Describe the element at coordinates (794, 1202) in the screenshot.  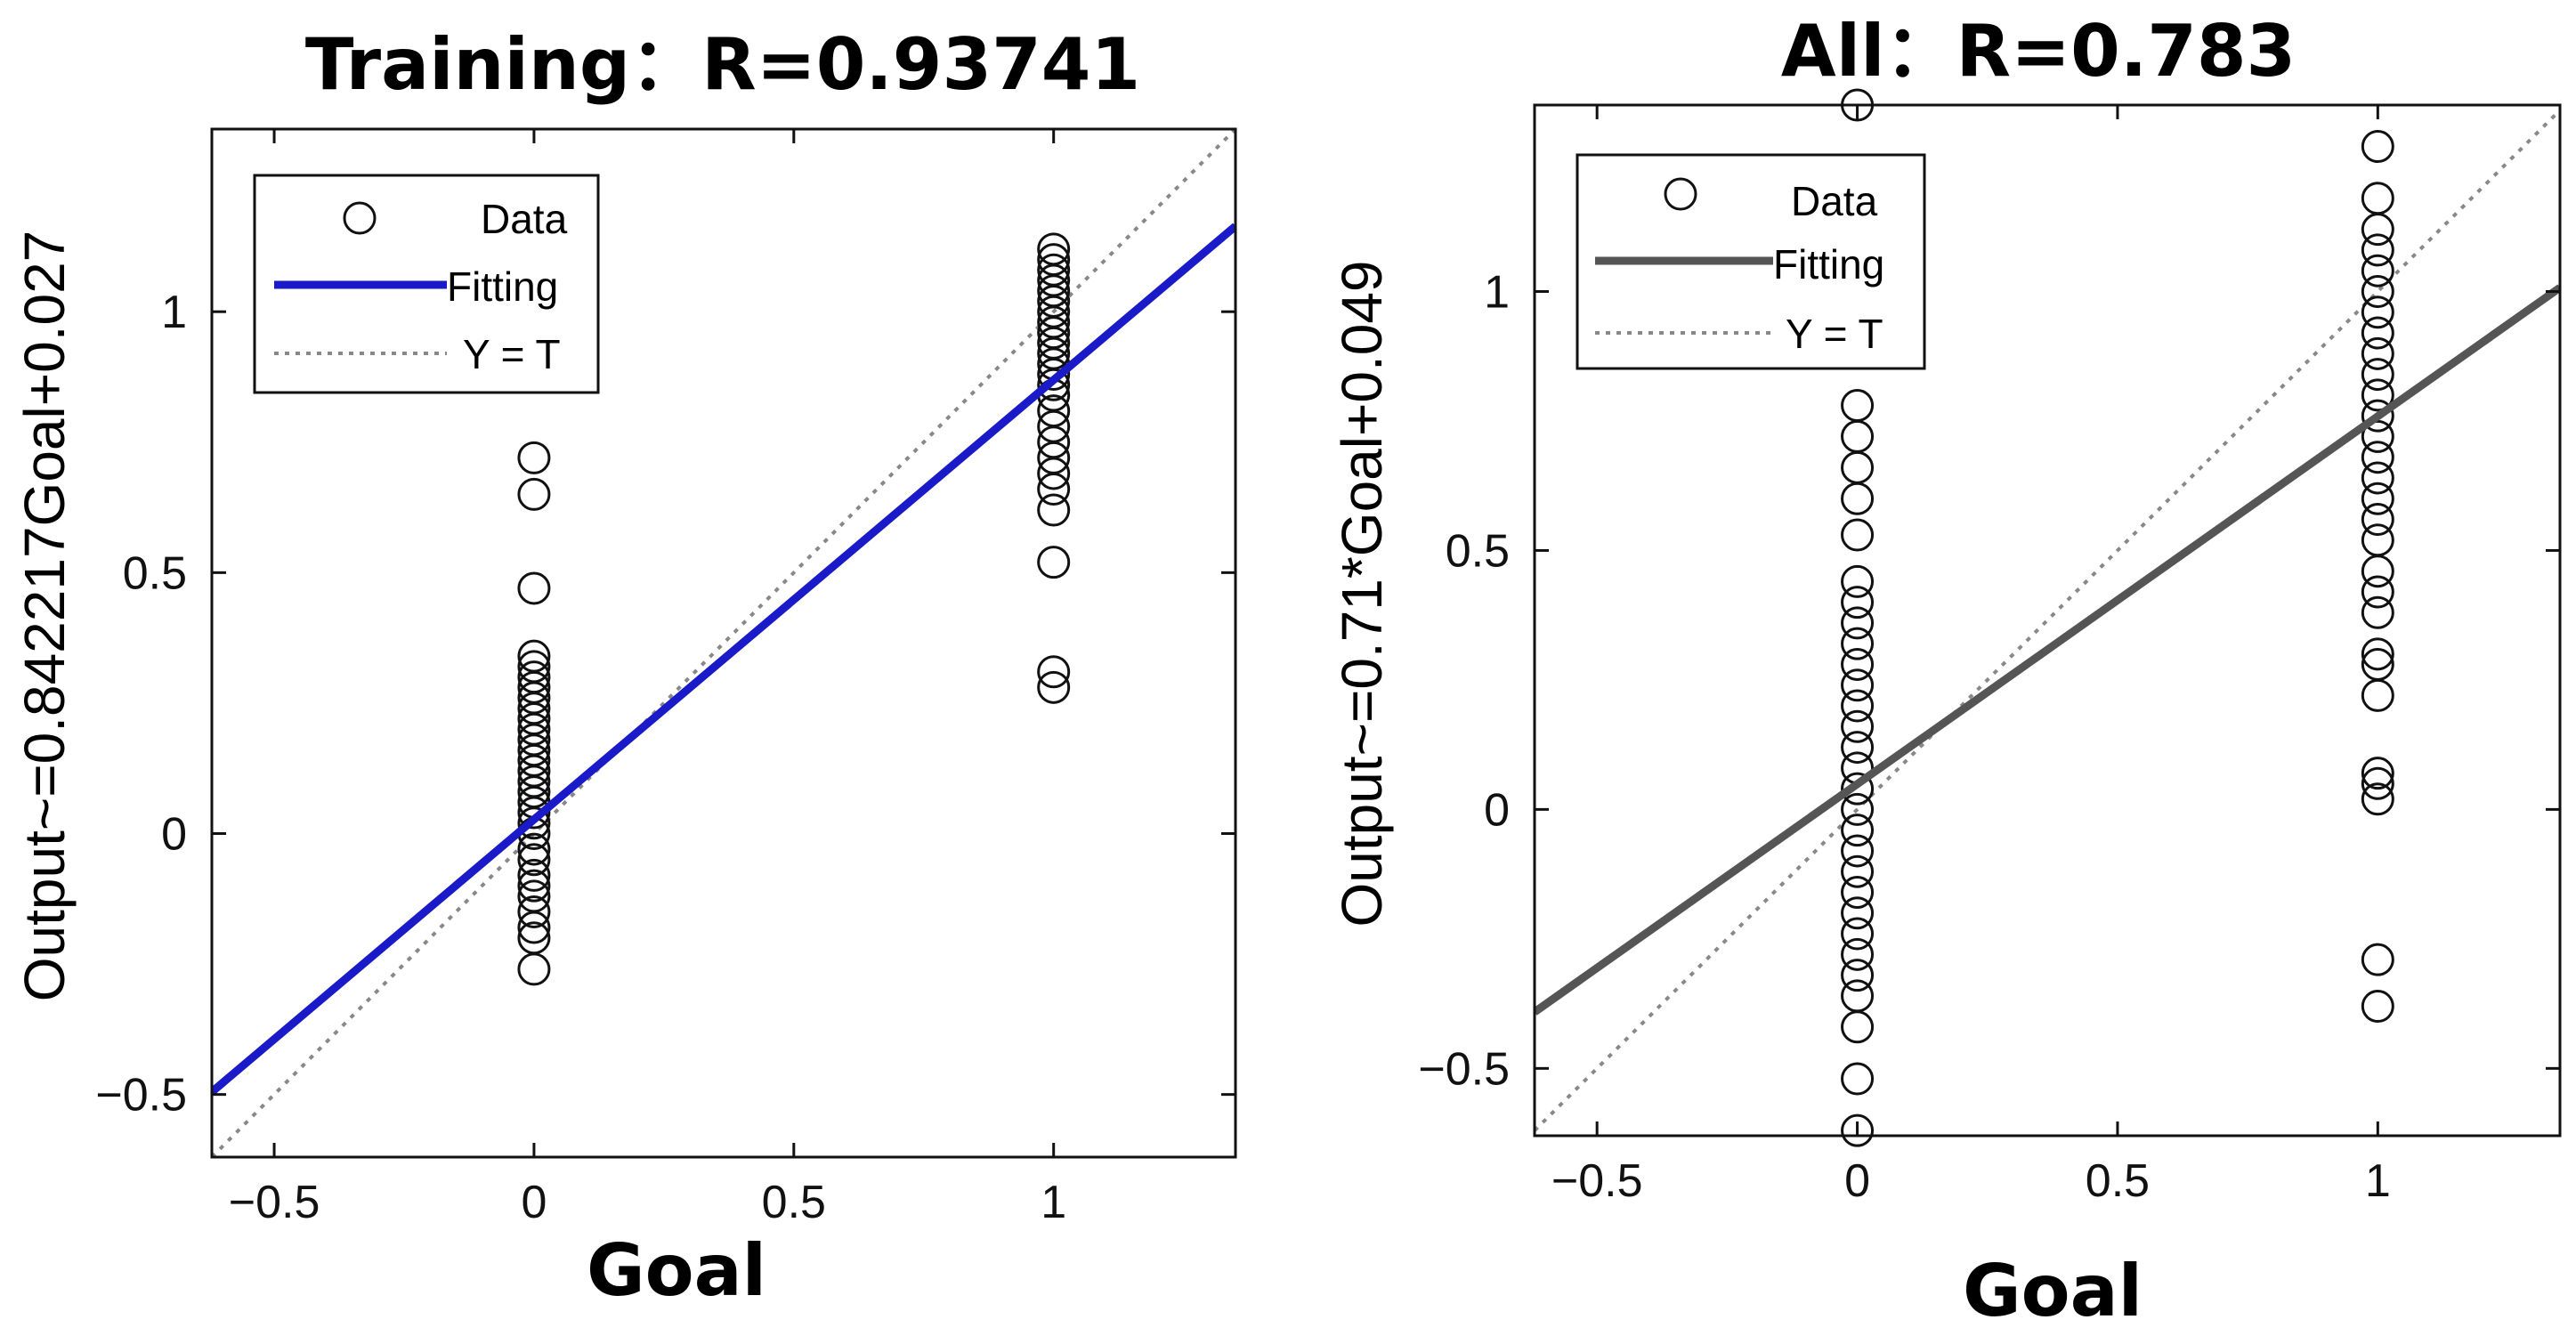
I see `training-x-tick-label: 0.5` at that location.